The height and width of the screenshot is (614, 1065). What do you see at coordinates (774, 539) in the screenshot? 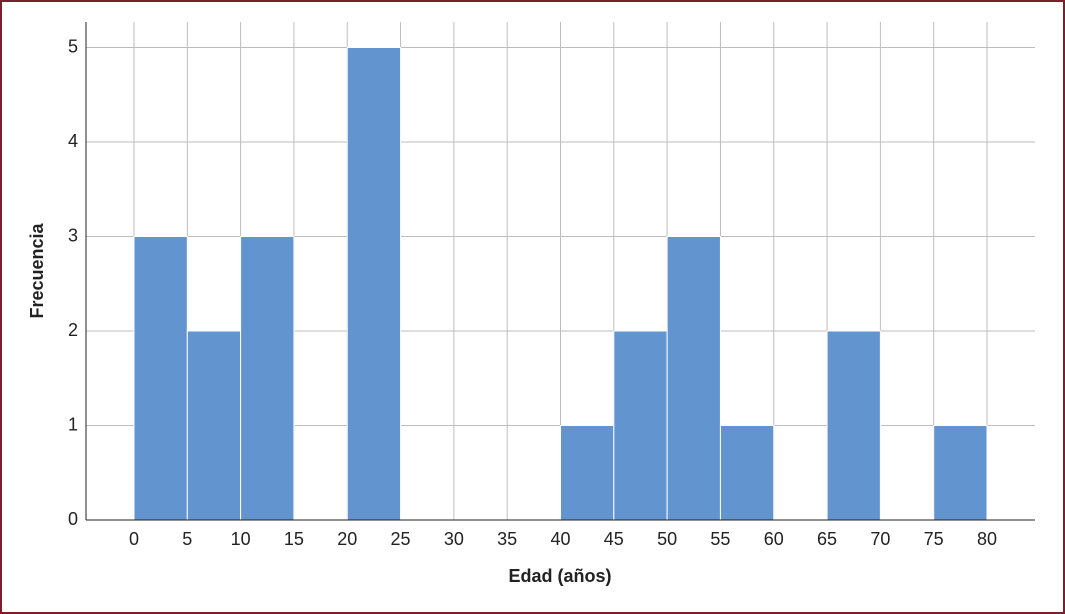
I see `x-tick-label: 60` at bounding box center [774, 539].